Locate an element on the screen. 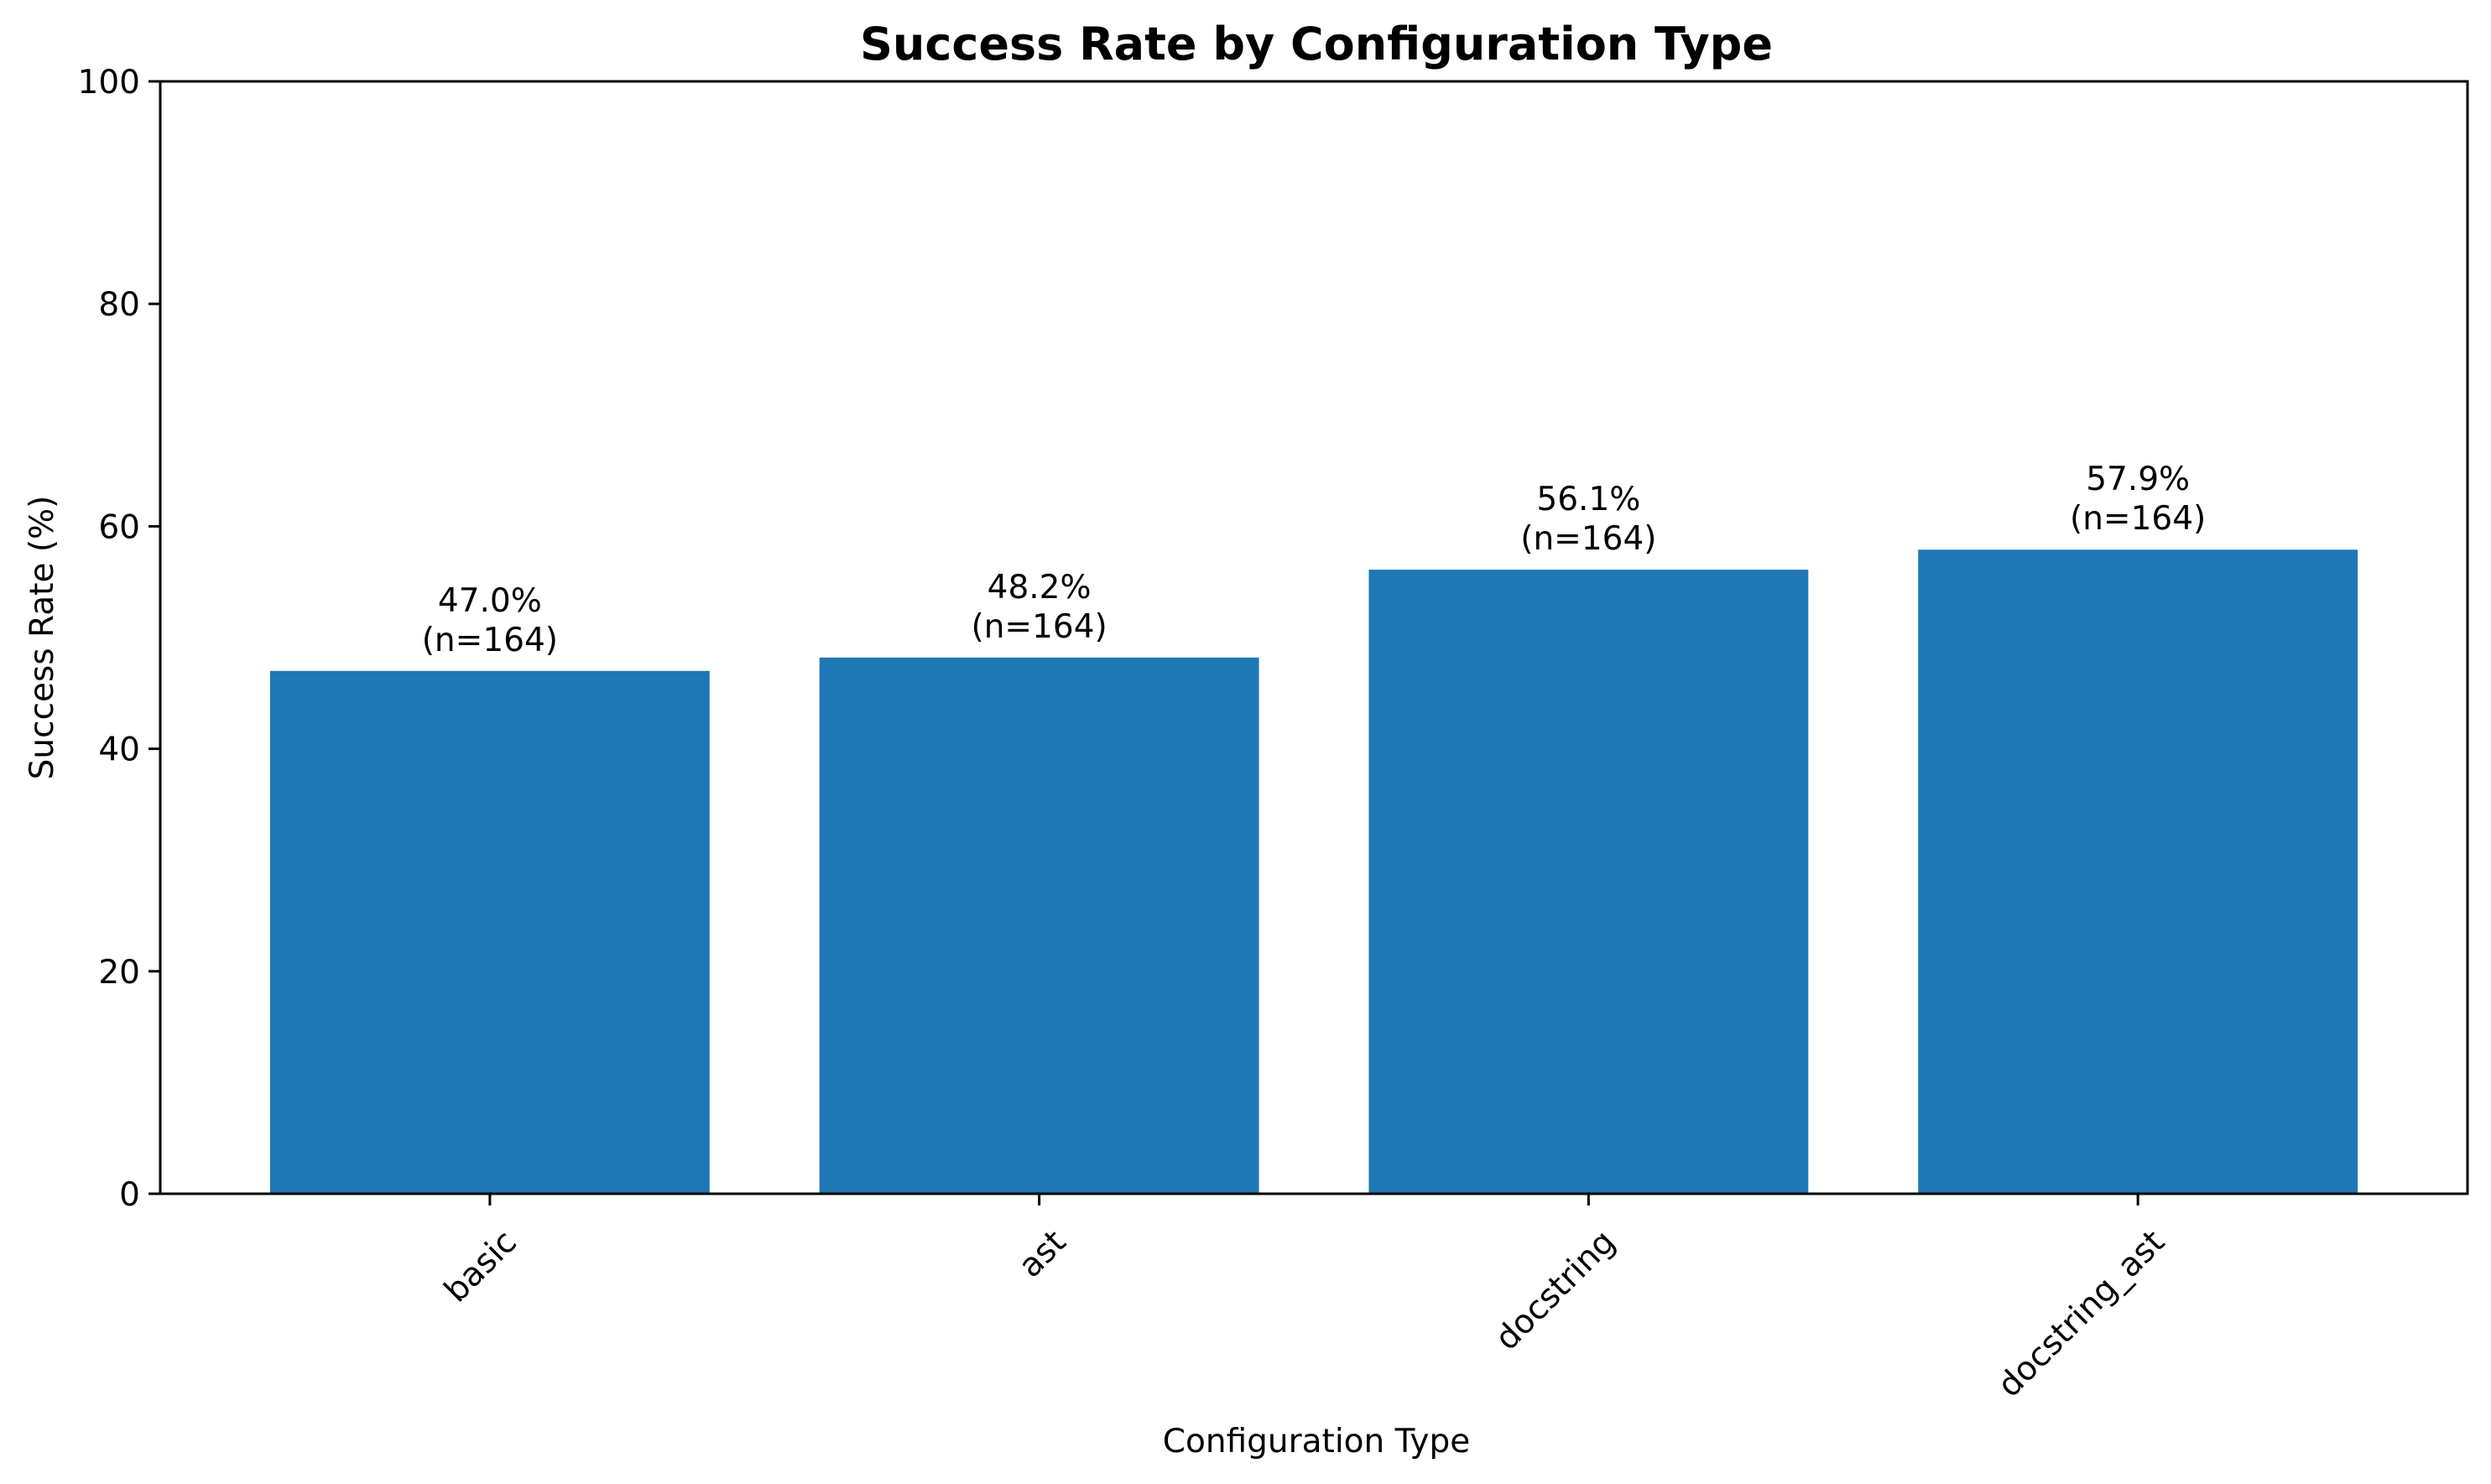 The image size is (2491, 1484). y-tick-label: 20 is located at coordinates (119, 973).